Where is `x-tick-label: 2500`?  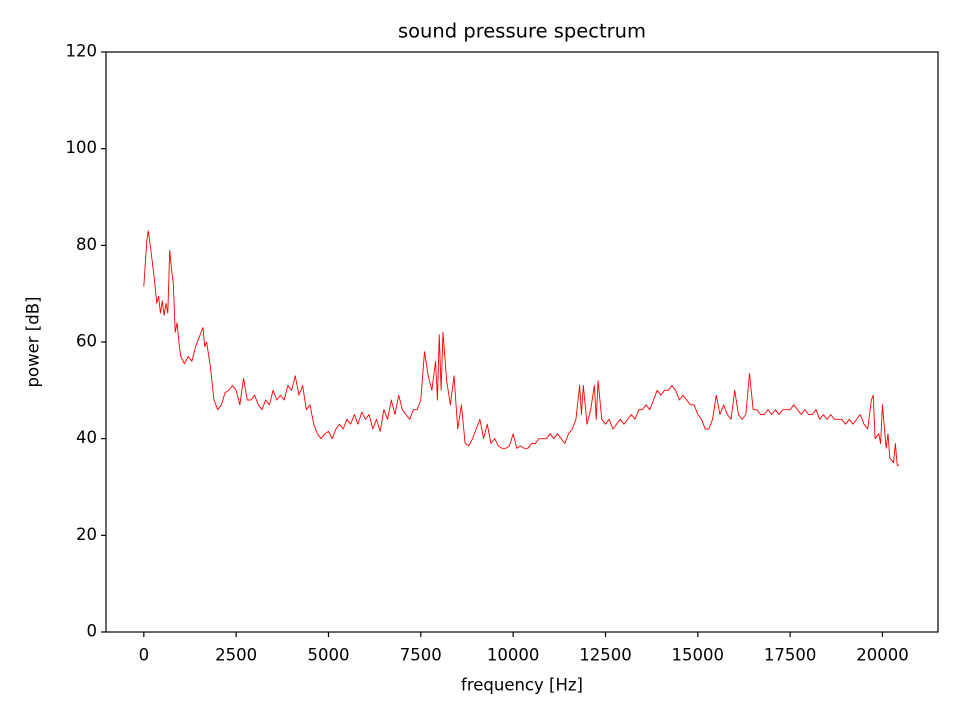
x-tick-label: 2500 is located at coordinates (236, 655).